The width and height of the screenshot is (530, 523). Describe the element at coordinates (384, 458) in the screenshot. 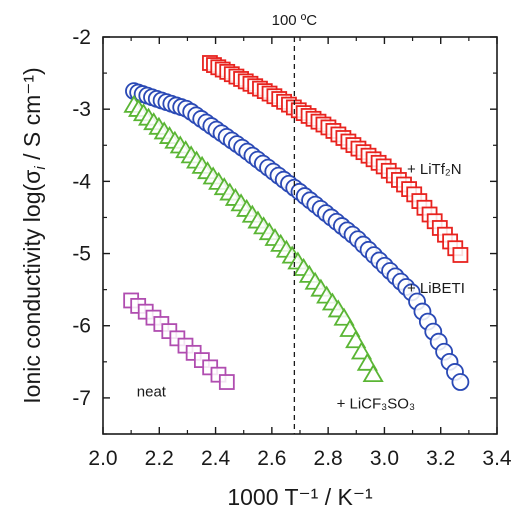

I see `x-tick-label: 3.0` at that location.